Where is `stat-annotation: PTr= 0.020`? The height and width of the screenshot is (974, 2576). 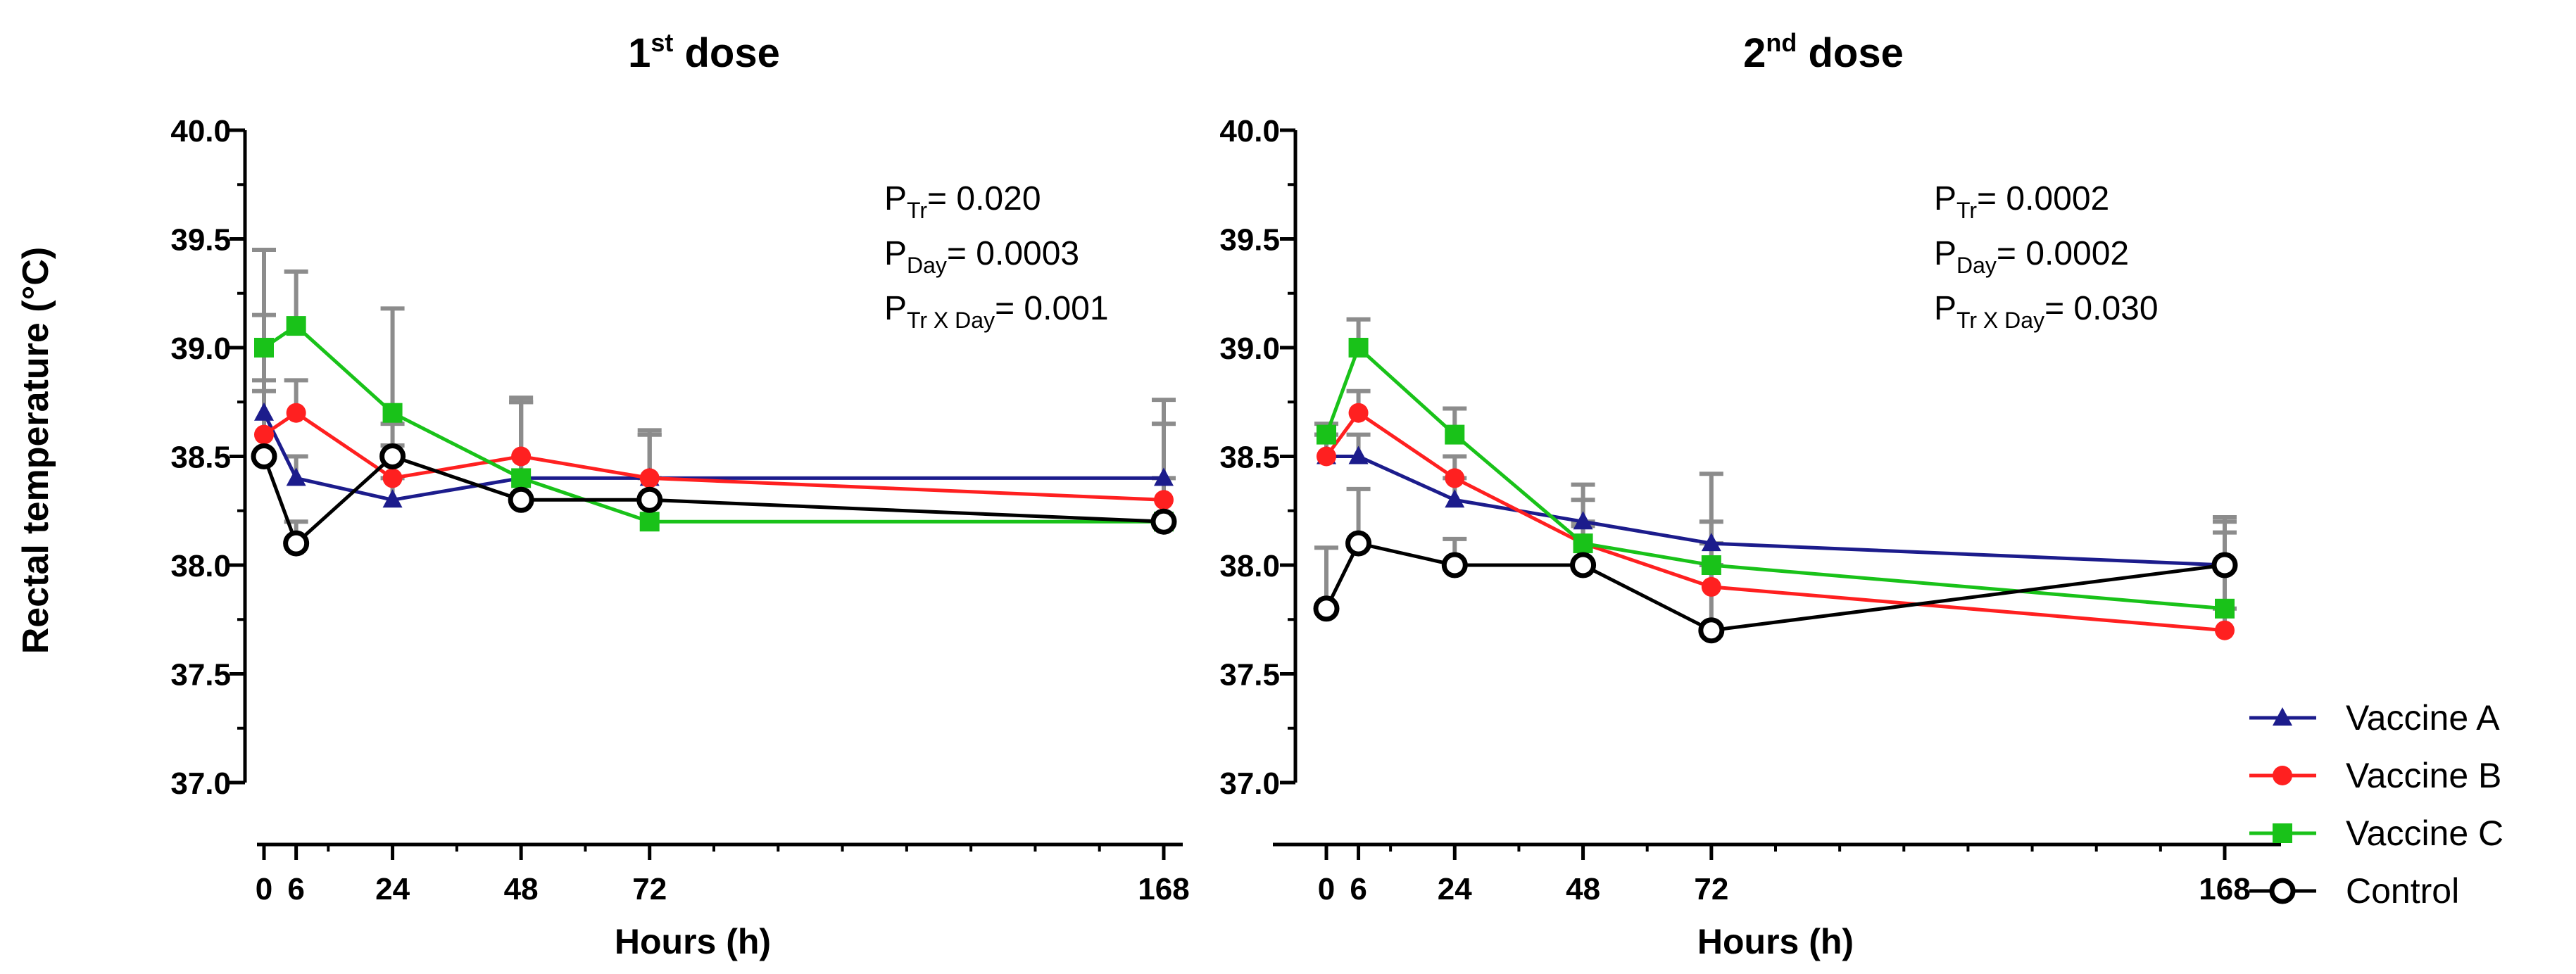 stat-annotation: PTr= 0.020 is located at coordinates (963, 201).